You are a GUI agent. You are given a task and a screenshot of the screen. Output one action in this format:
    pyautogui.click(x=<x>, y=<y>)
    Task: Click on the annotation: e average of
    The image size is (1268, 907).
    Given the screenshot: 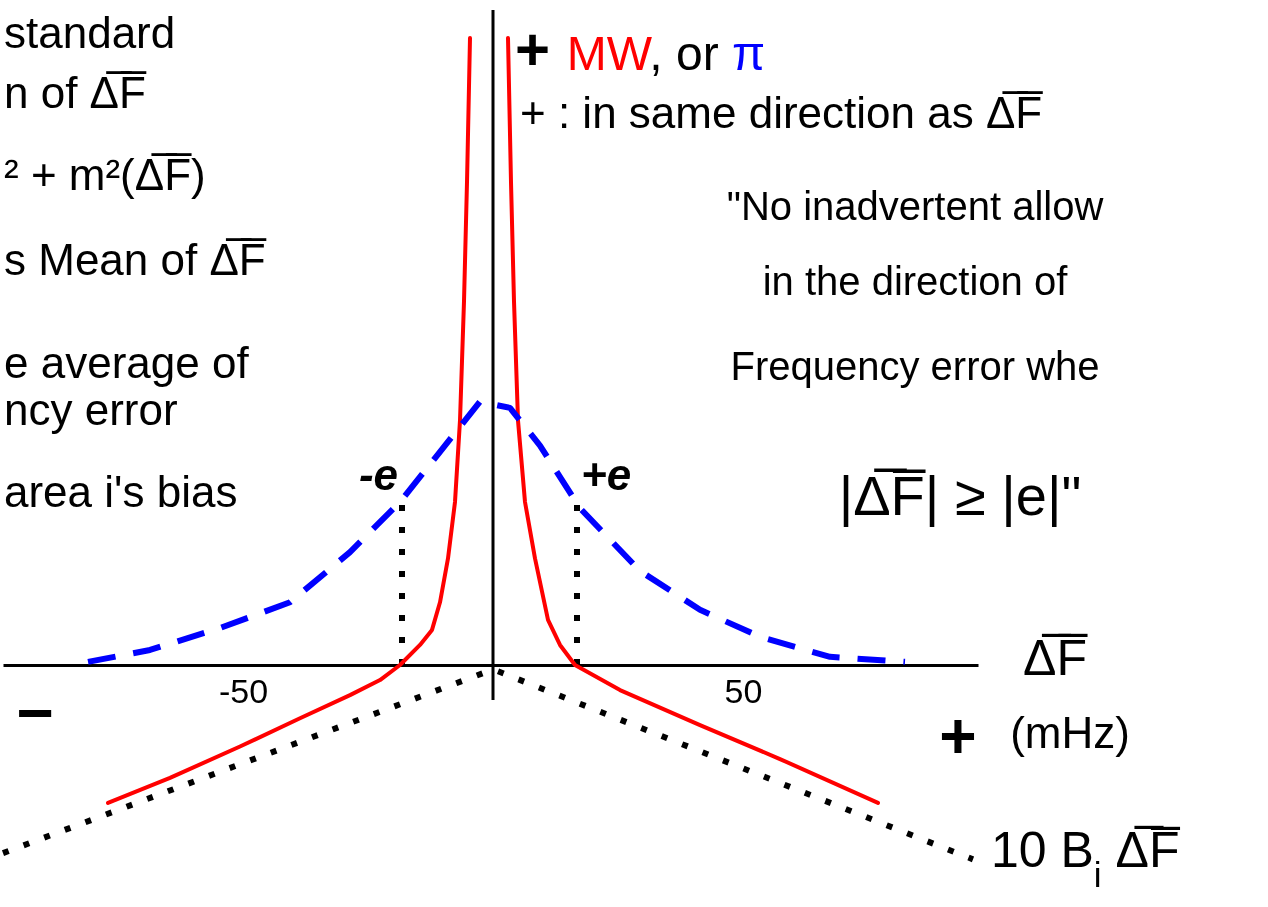 What is the action you would take?
    pyautogui.click(x=127, y=362)
    